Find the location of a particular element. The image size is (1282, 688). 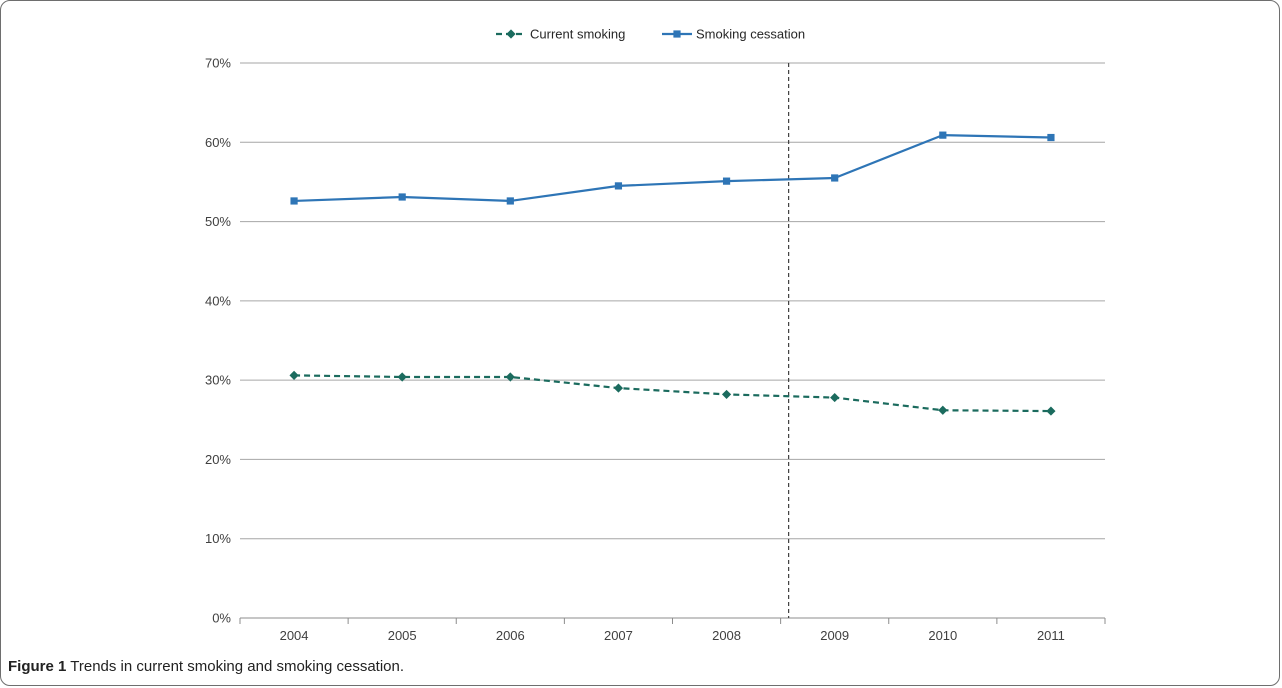

x-tick-label: 2006 is located at coordinates (510, 635).